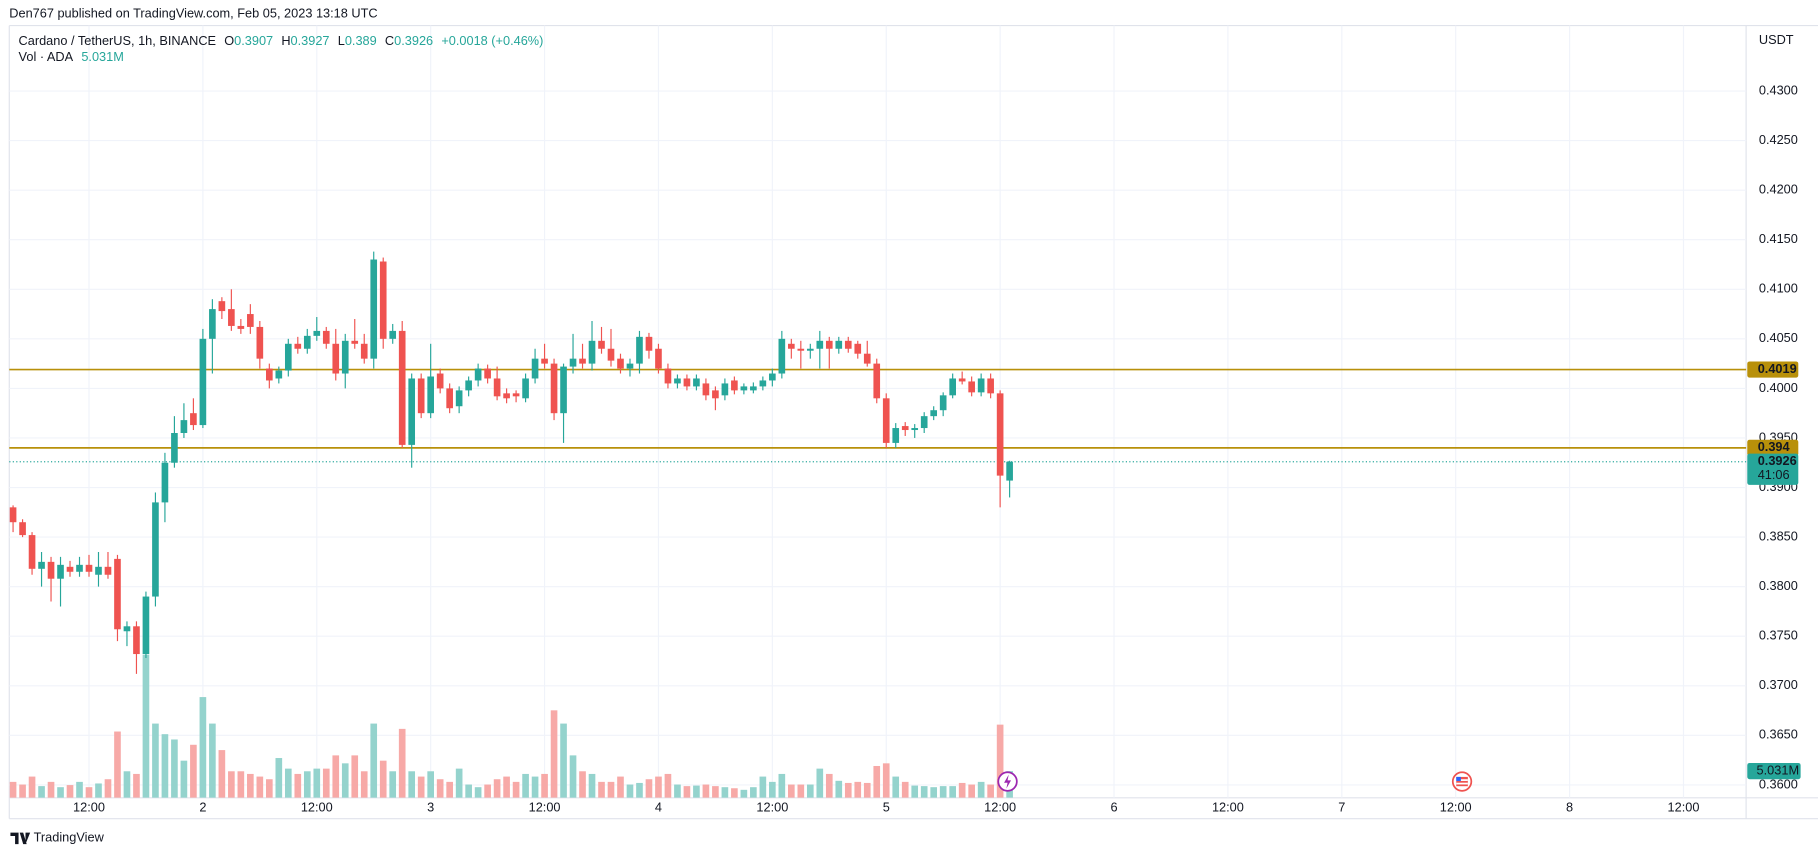 The width and height of the screenshot is (1818, 857). What do you see at coordinates (1778, 337) in the screenshot?
I see `y-tick-label: 0.4050` at bounding box center [1778, 337].